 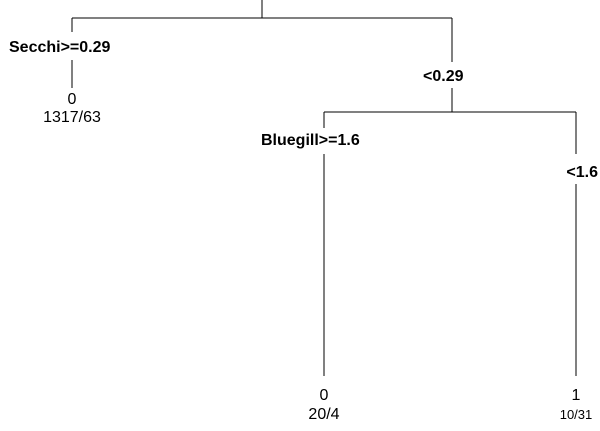 What do you see at coordinates (443, 76) in the screenshot?
I see `root-right-condition: <0.29` at bounding box center [443, 76].